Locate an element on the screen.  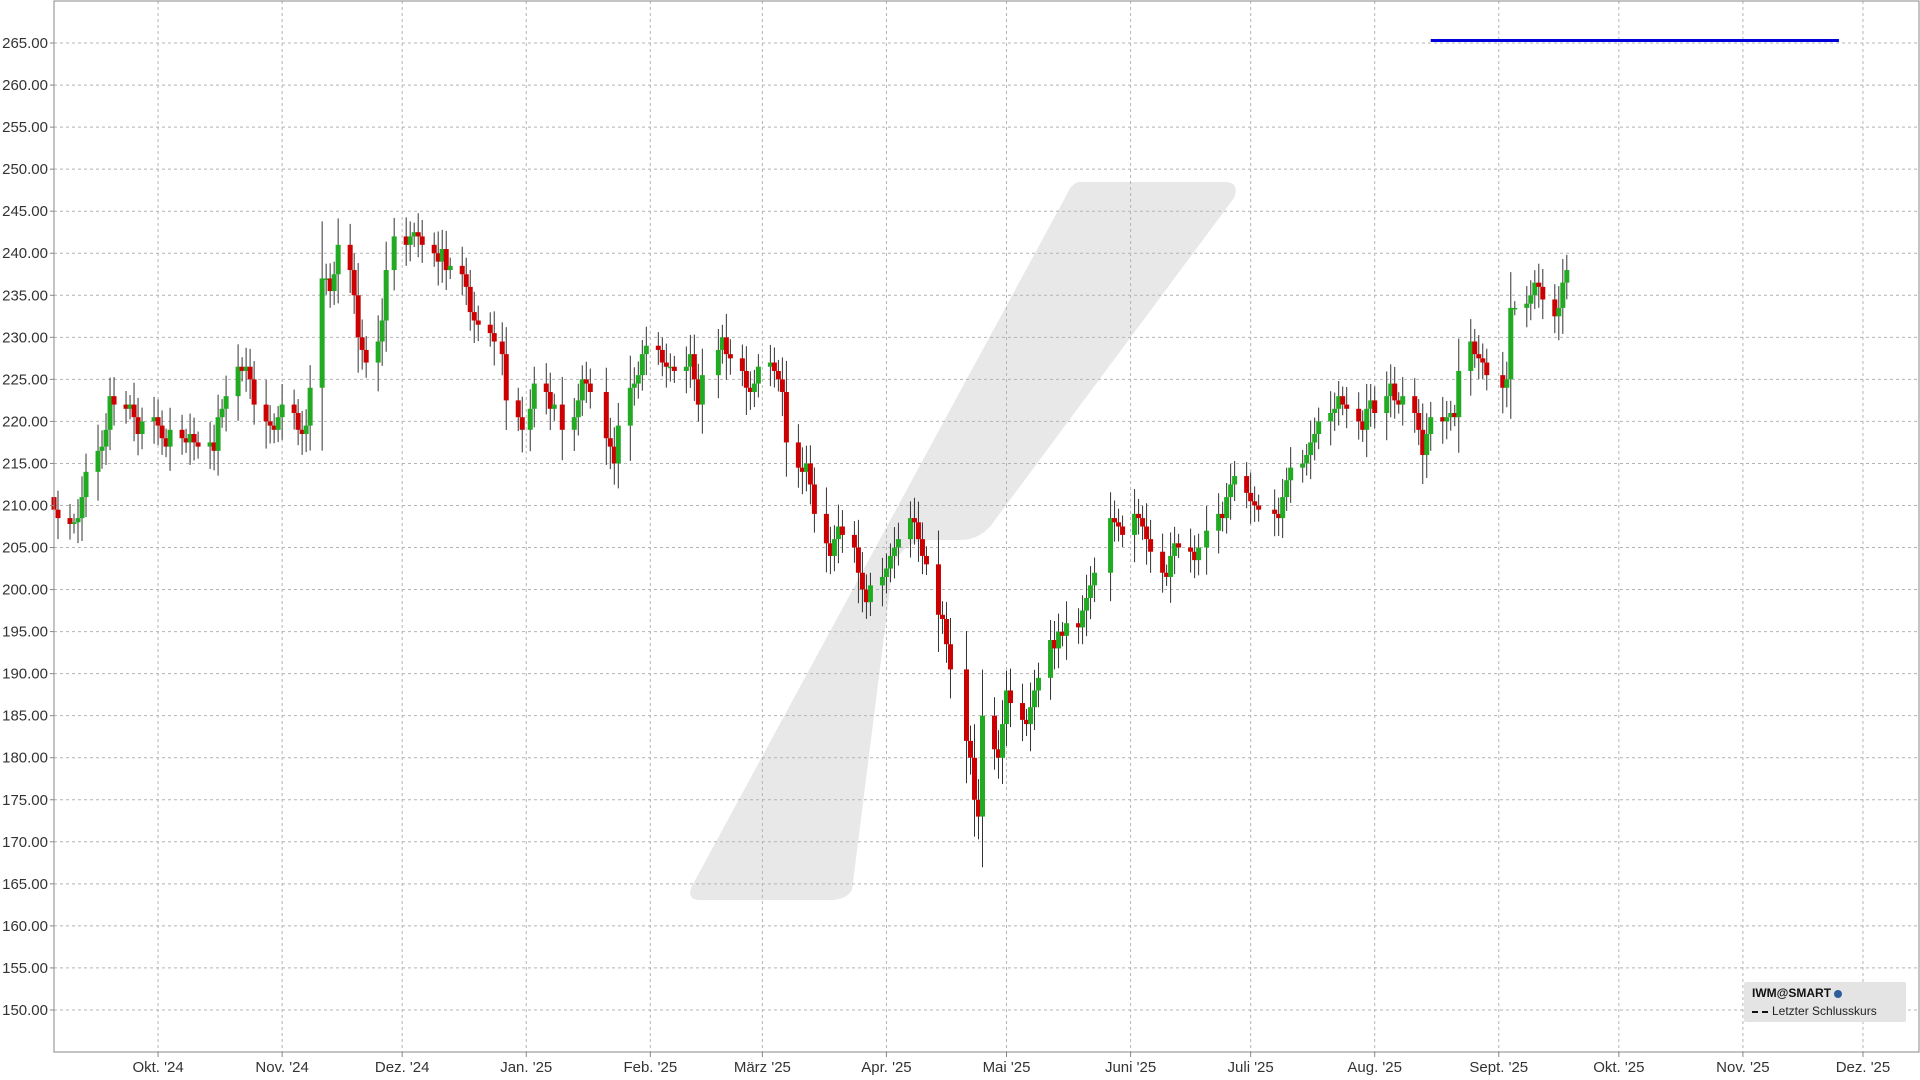
legend-entry-label: Letzter Schlusskurs is located at coordinates (1824, 1011).